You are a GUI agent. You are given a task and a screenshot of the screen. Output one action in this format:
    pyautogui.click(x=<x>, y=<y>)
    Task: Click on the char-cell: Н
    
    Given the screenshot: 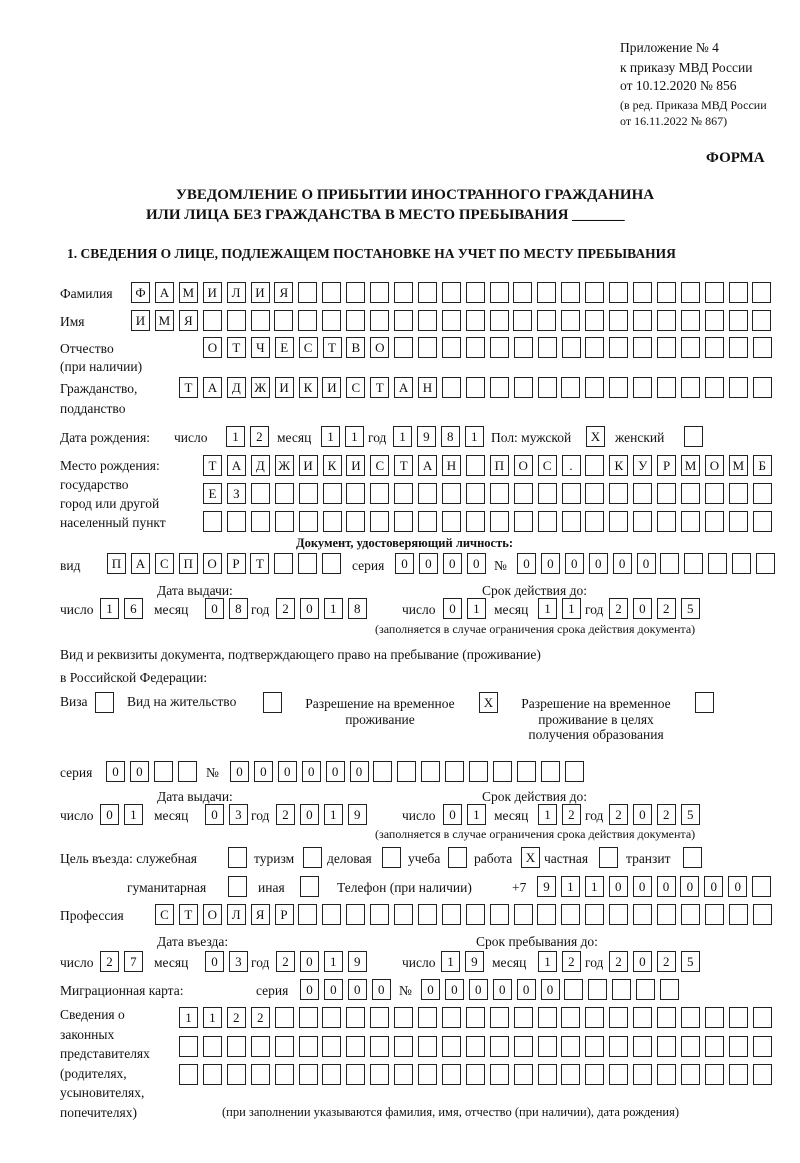 What is the action you would take?
    pyautogui.click(x=451, y=465)
    